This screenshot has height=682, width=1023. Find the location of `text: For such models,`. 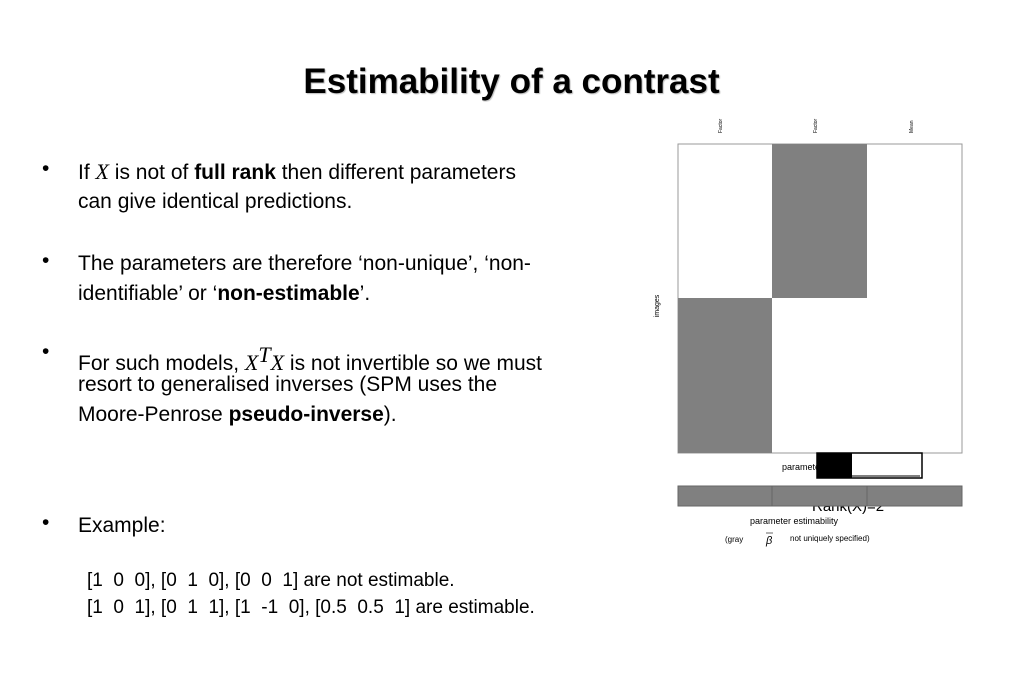

text: For such models, is located at coordinates (161, 363).